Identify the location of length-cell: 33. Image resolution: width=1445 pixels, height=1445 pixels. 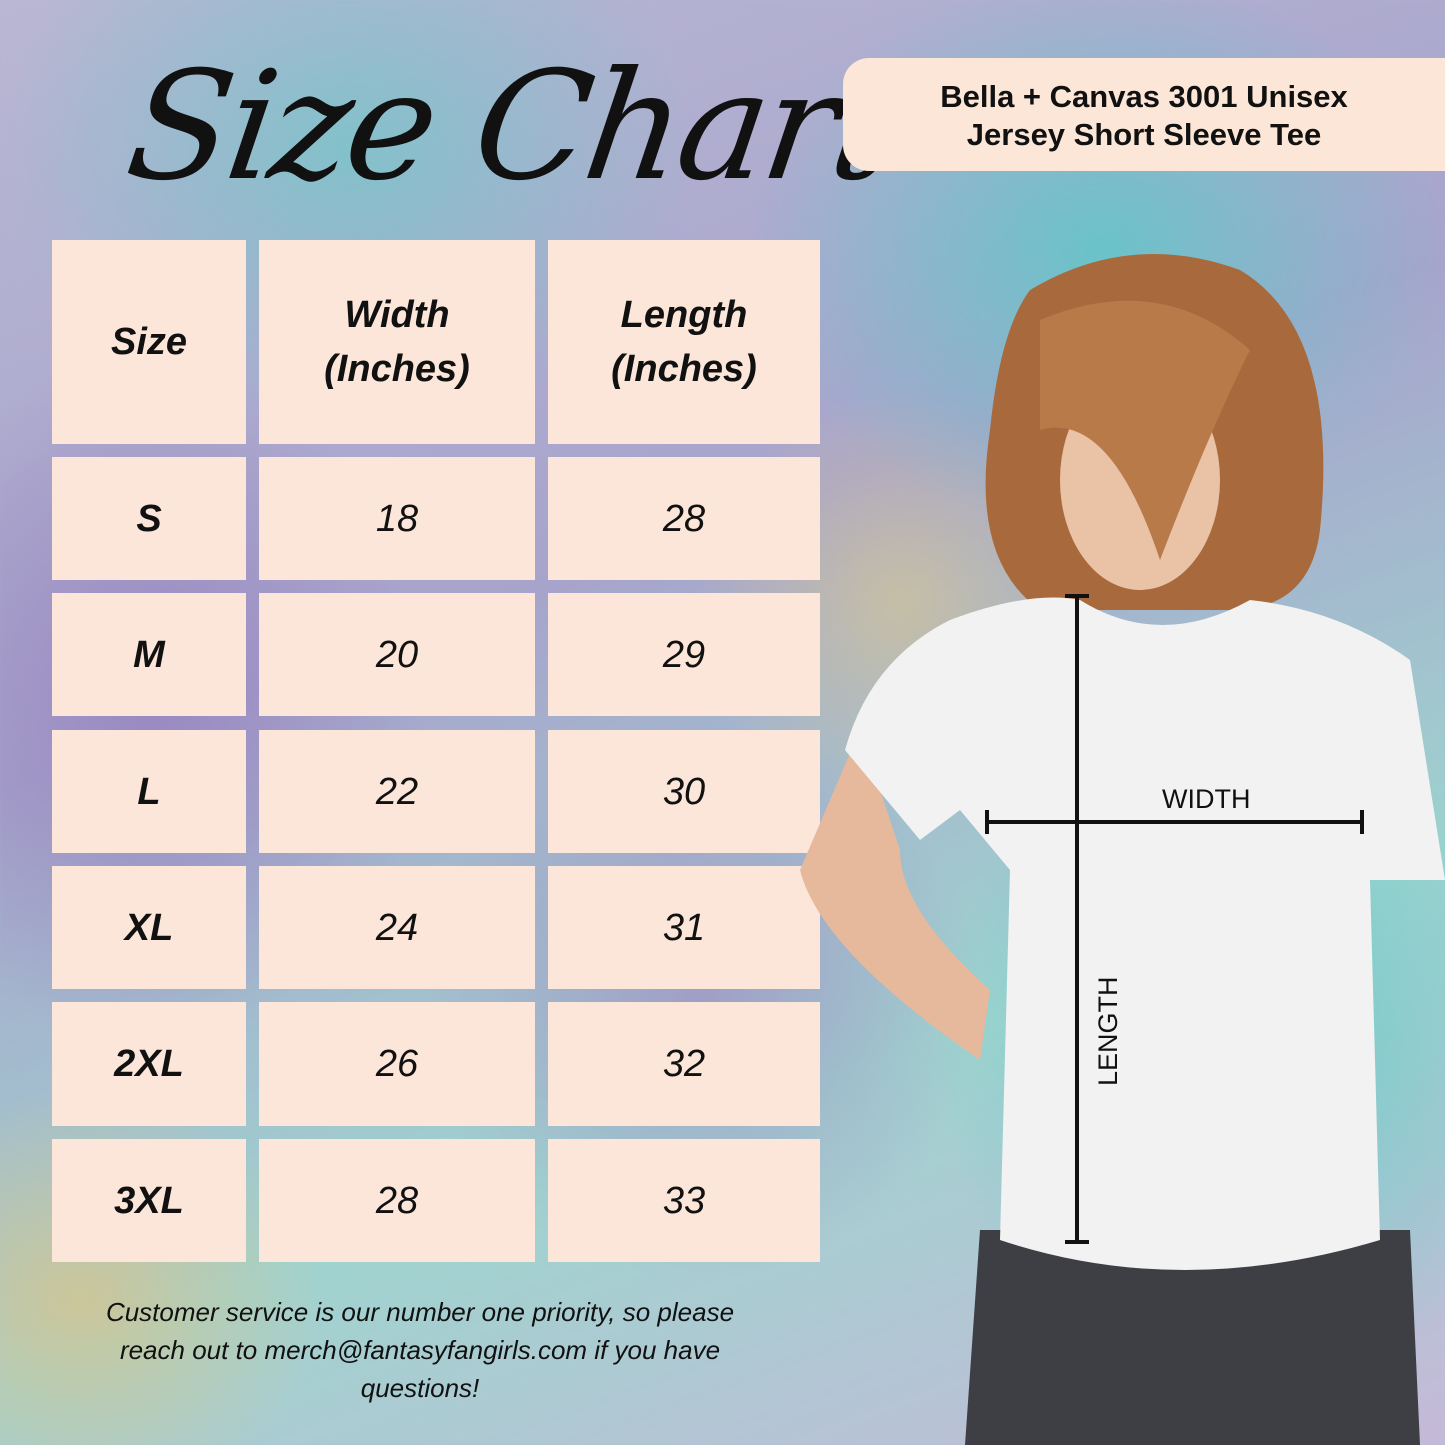
(684, 1200).